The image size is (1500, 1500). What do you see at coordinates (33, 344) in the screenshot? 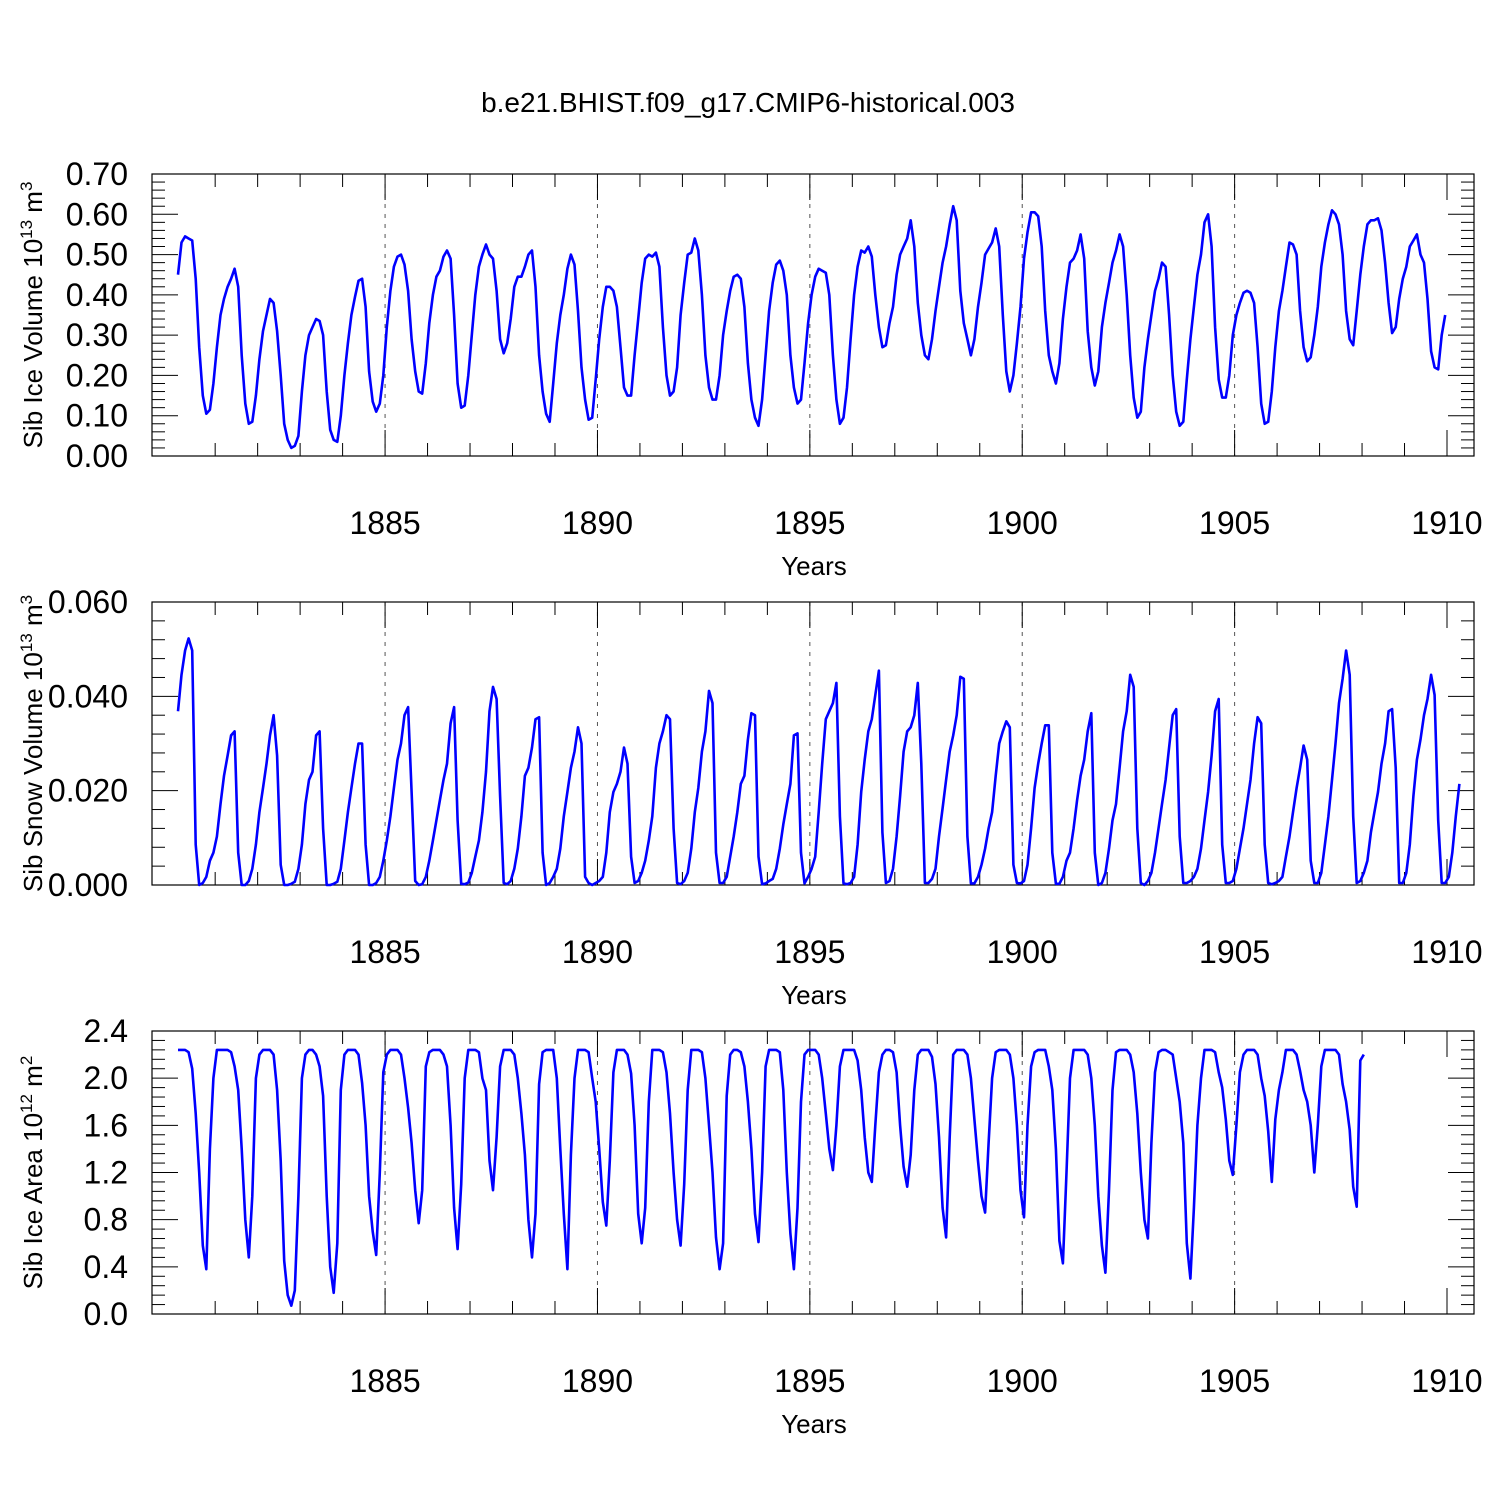
I see `y-axis-title-text: Sib Ice Volume 10` at bounding box center [33, 344].